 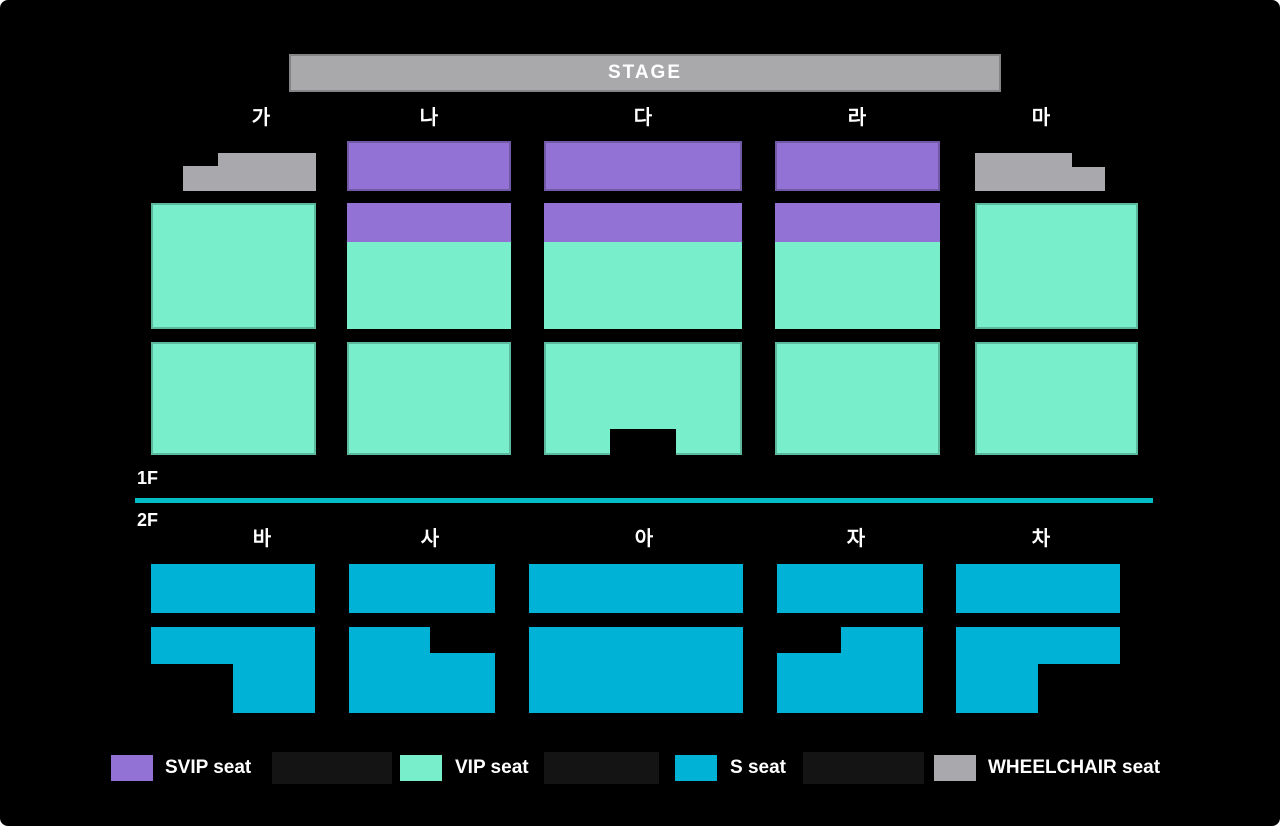 I want to click on section-na-mixed-vip-area, so click(x=429, y=285).